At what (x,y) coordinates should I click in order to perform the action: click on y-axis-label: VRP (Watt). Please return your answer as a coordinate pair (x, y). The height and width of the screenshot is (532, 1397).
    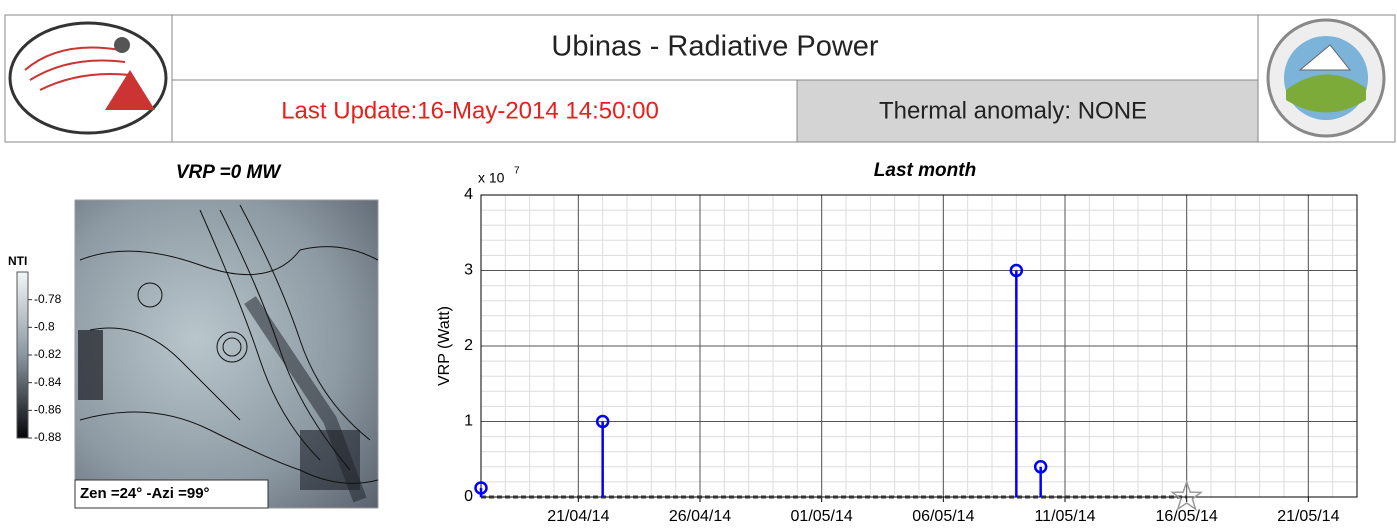
    Looking at the image, I should click on (444, 346).